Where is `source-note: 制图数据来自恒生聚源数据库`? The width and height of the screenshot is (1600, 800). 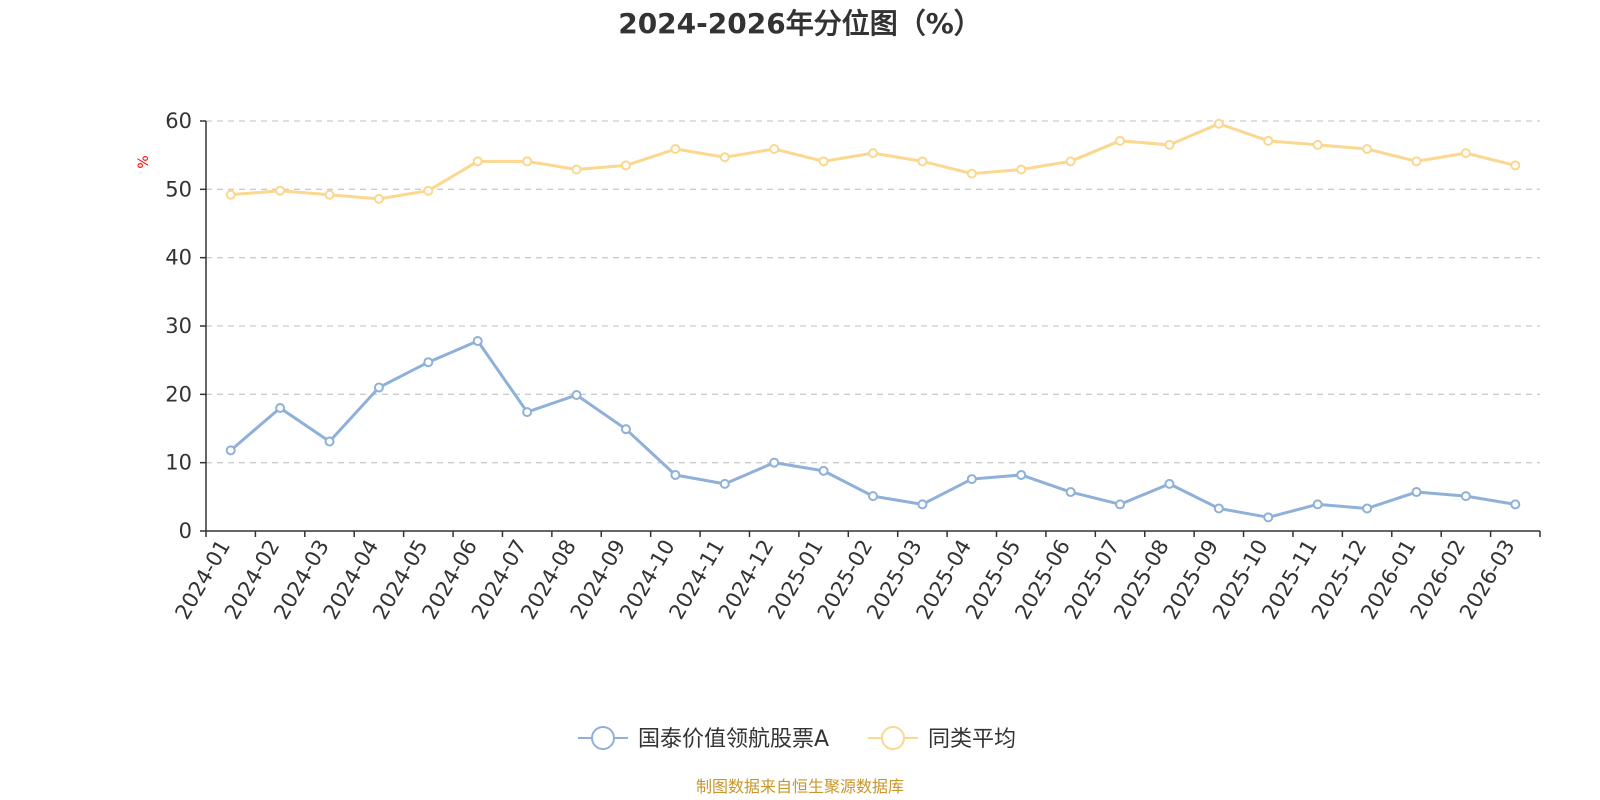
source-note: 制图数据来自恒生聚源数据库 is located at coordinates (800, 786).